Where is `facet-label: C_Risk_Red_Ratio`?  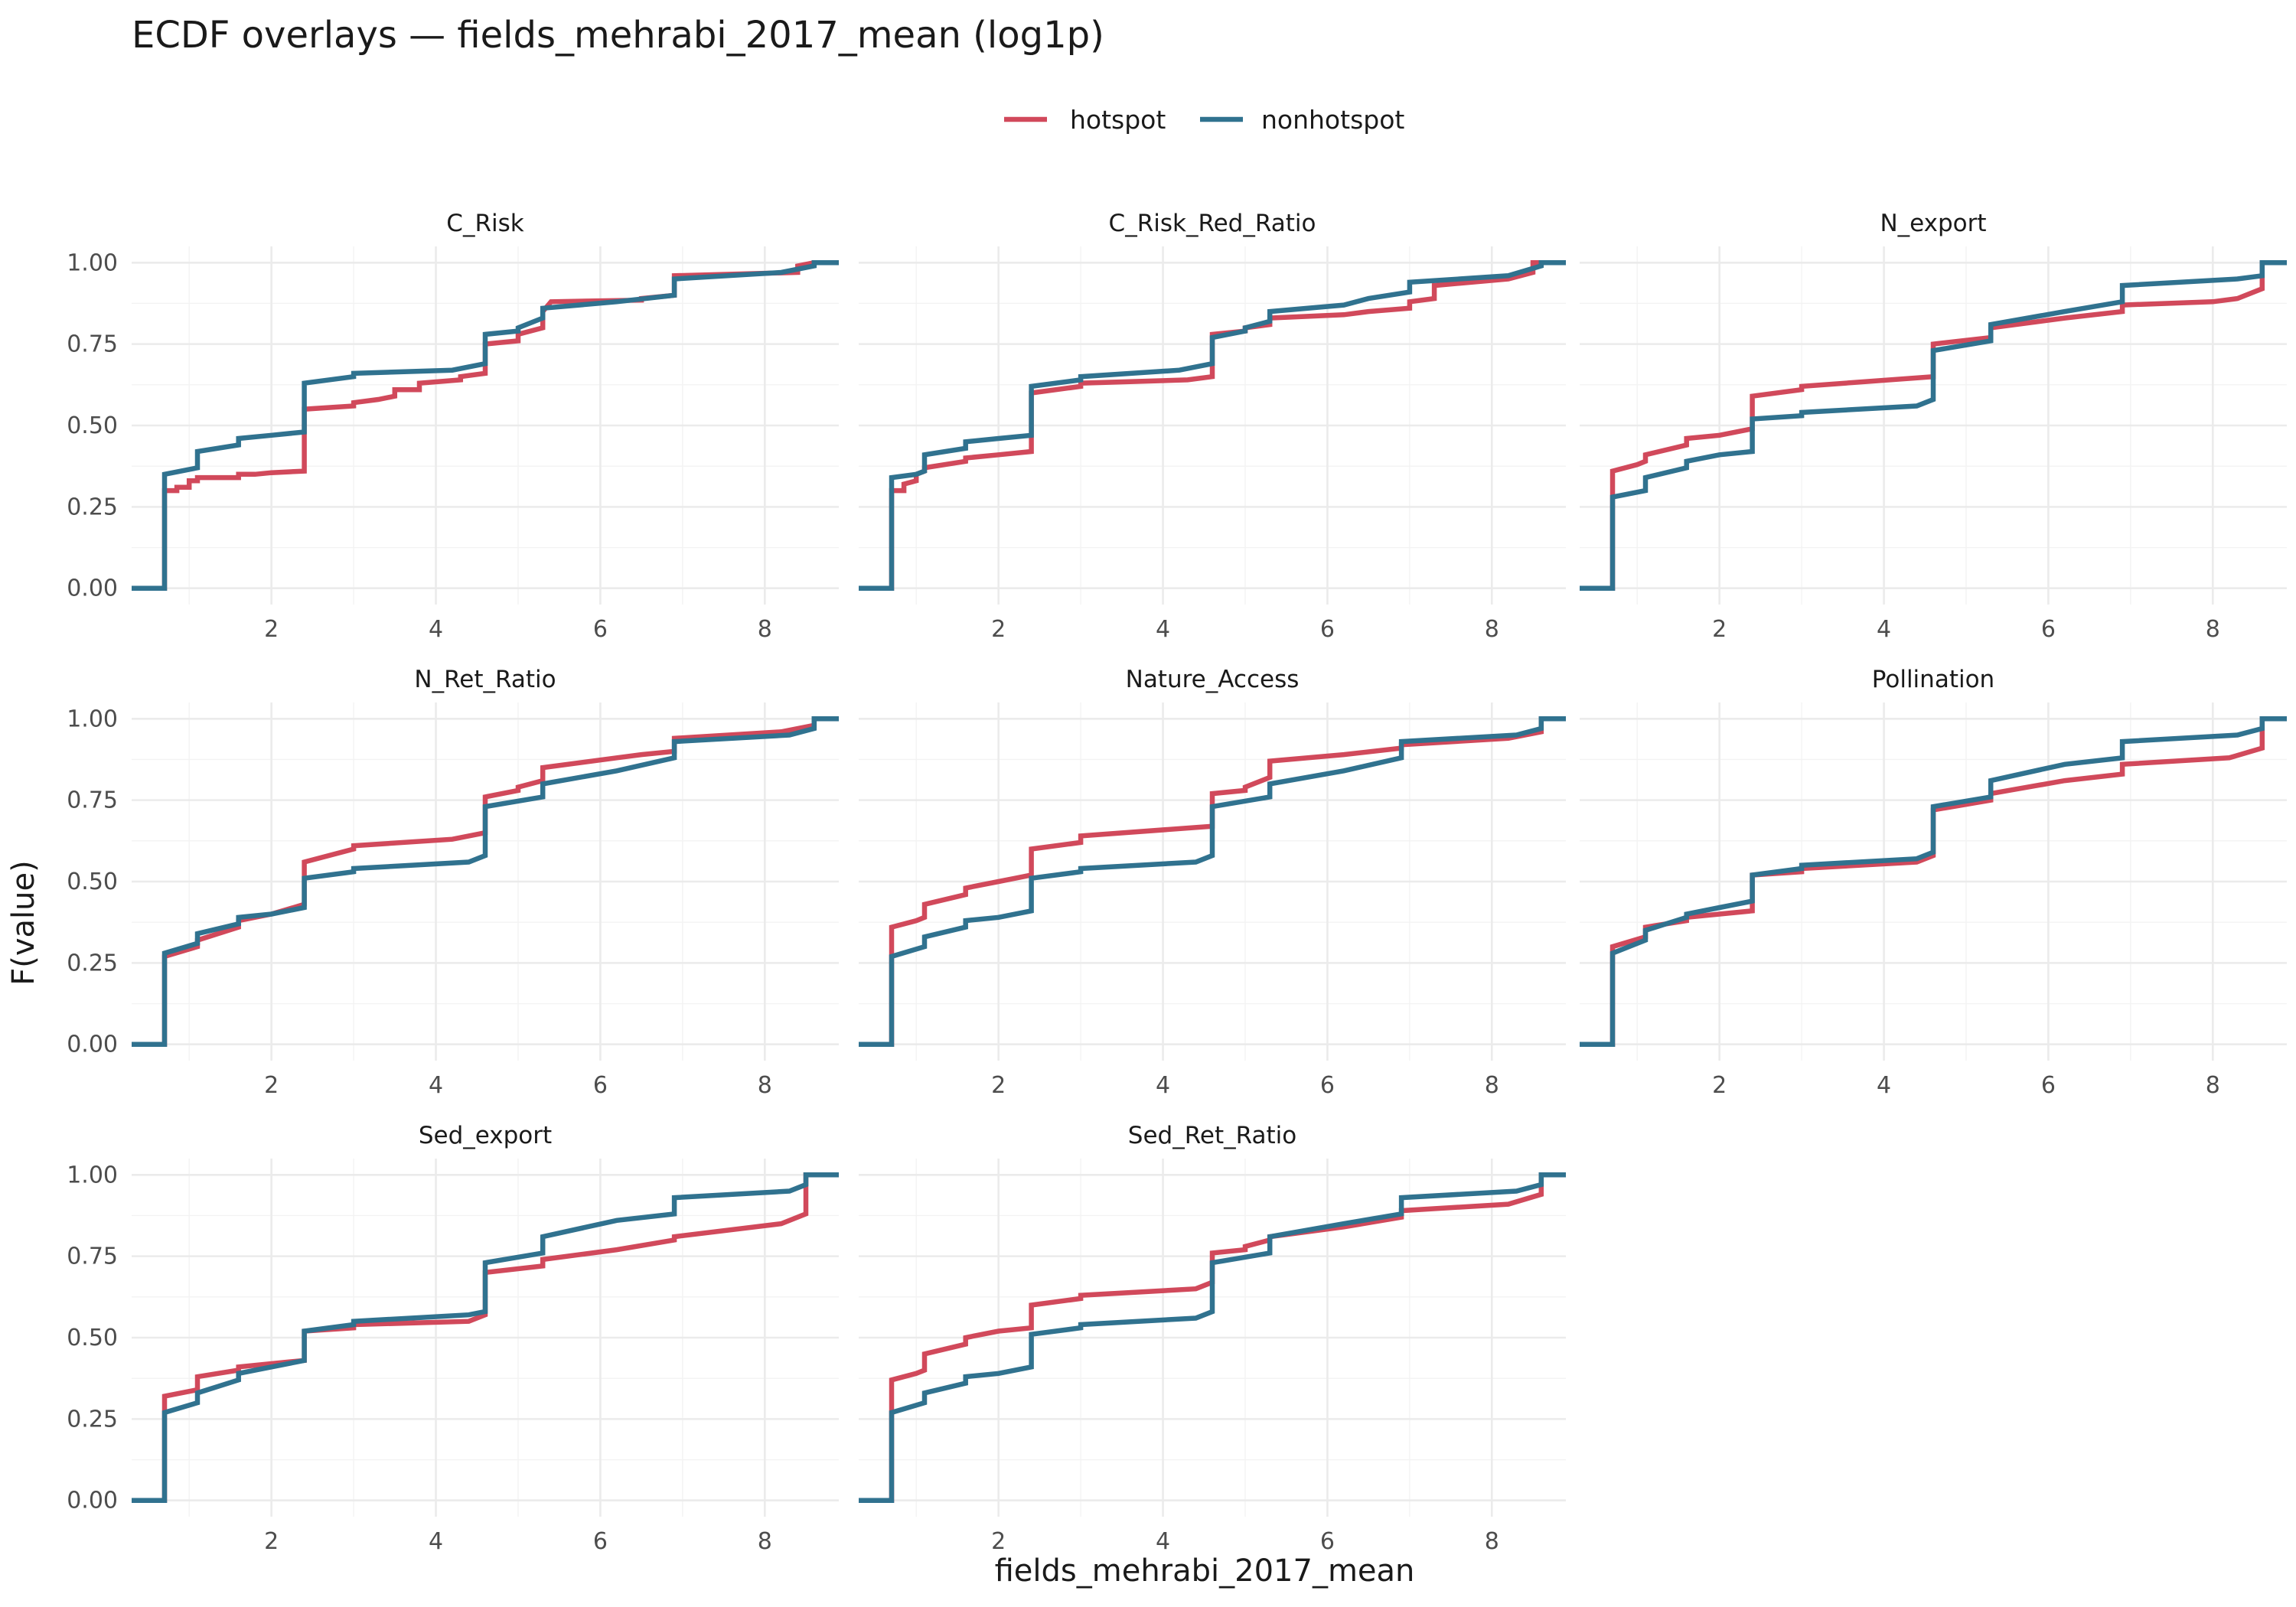
facet-label: C_Risk_Red_Ratio is located at coordinates (1212, 223).